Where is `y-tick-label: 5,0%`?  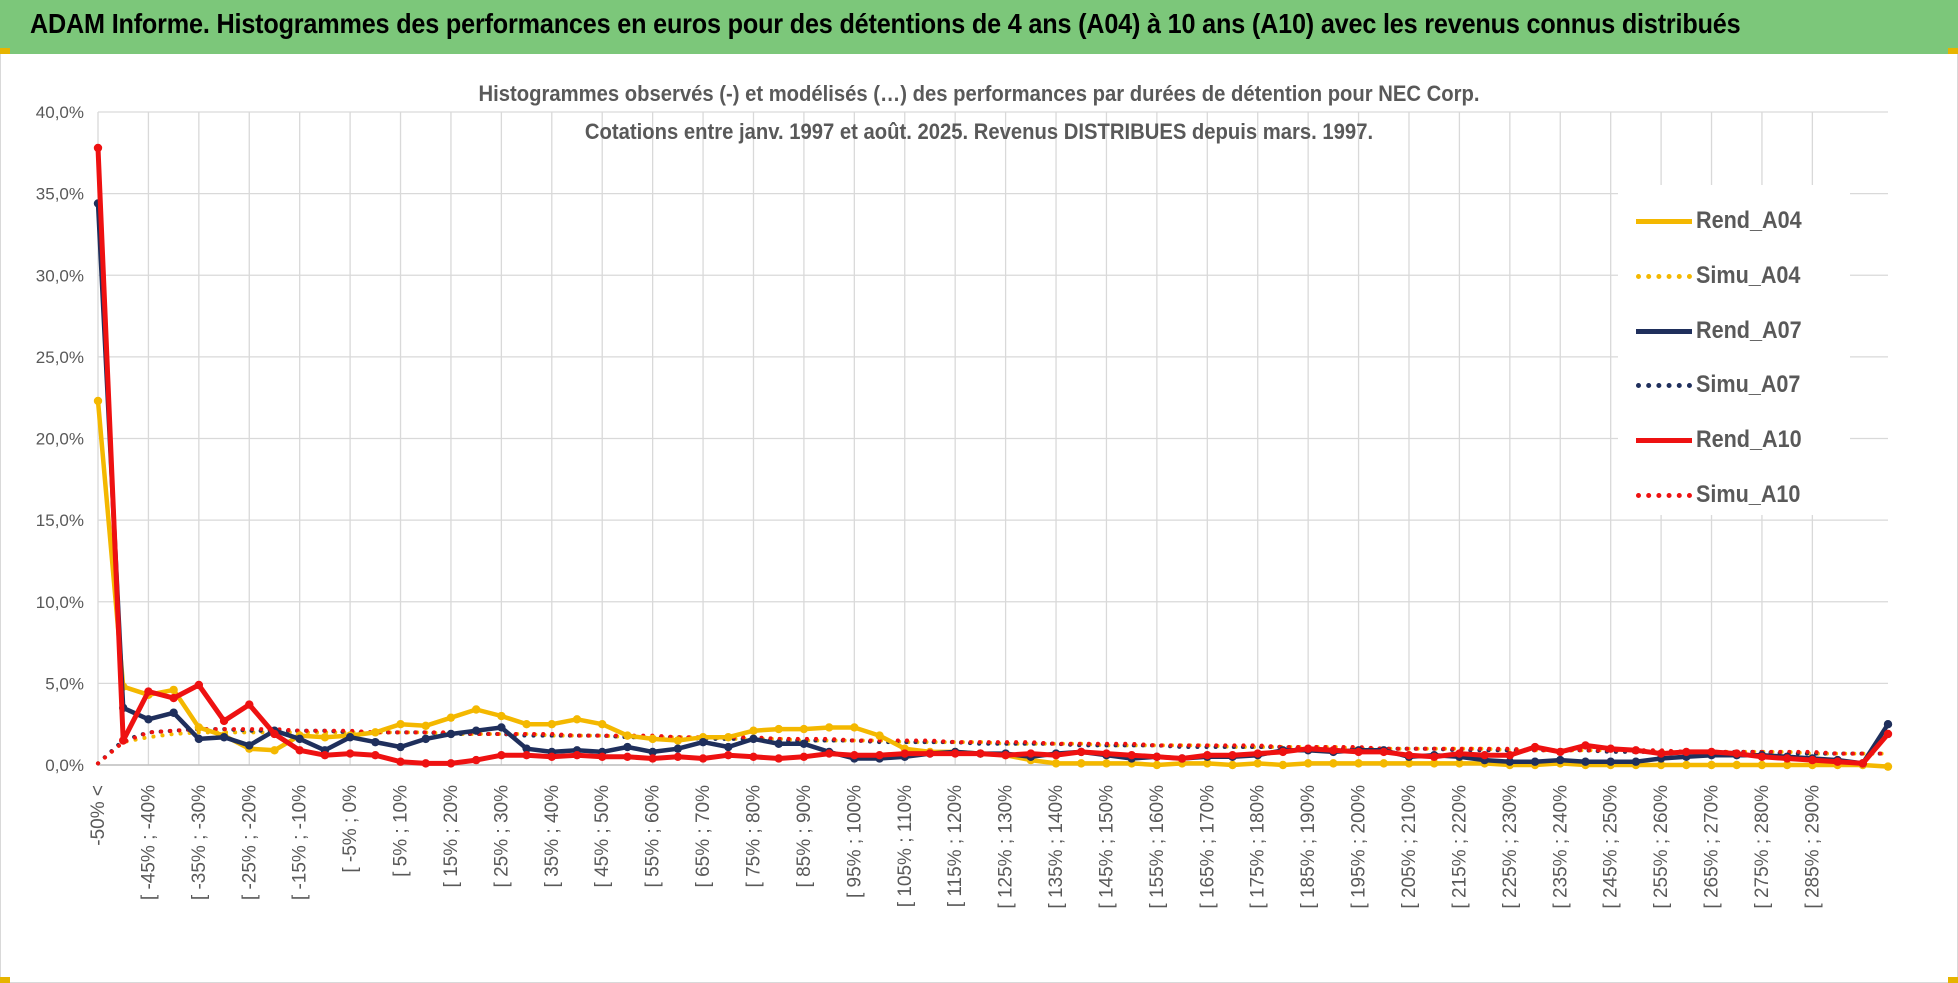
y-tick-label: 5,0% is located at coordinates (64, 683).